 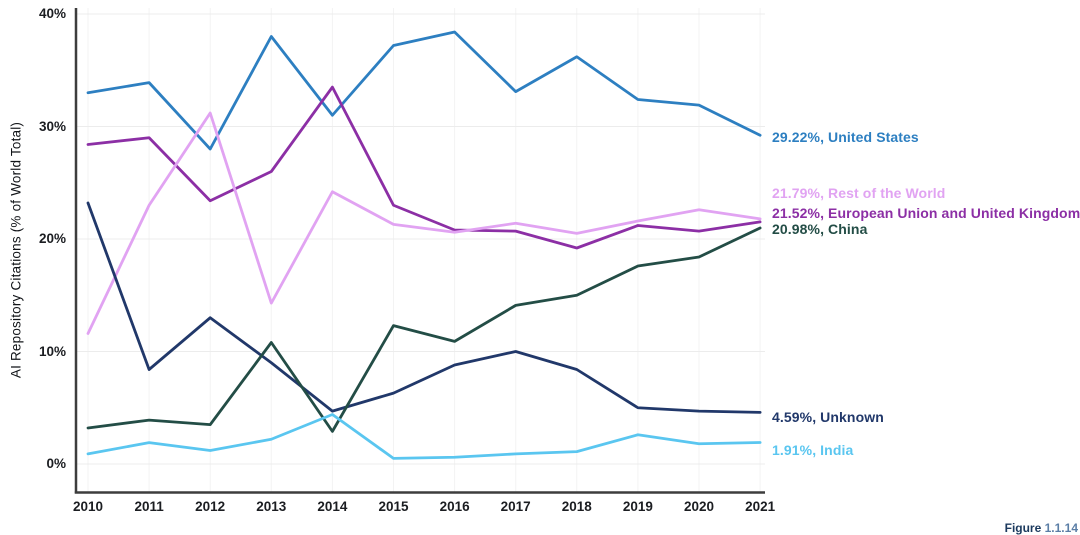 I want to click on y-tick-label-10: 10%, so click(x=52, y=351).